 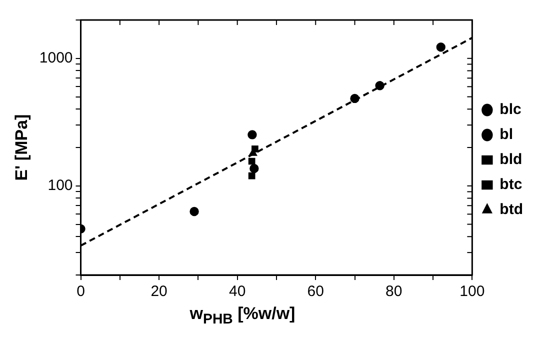 I want to click on x-tick-label: 60, so click(x=315, y=291).